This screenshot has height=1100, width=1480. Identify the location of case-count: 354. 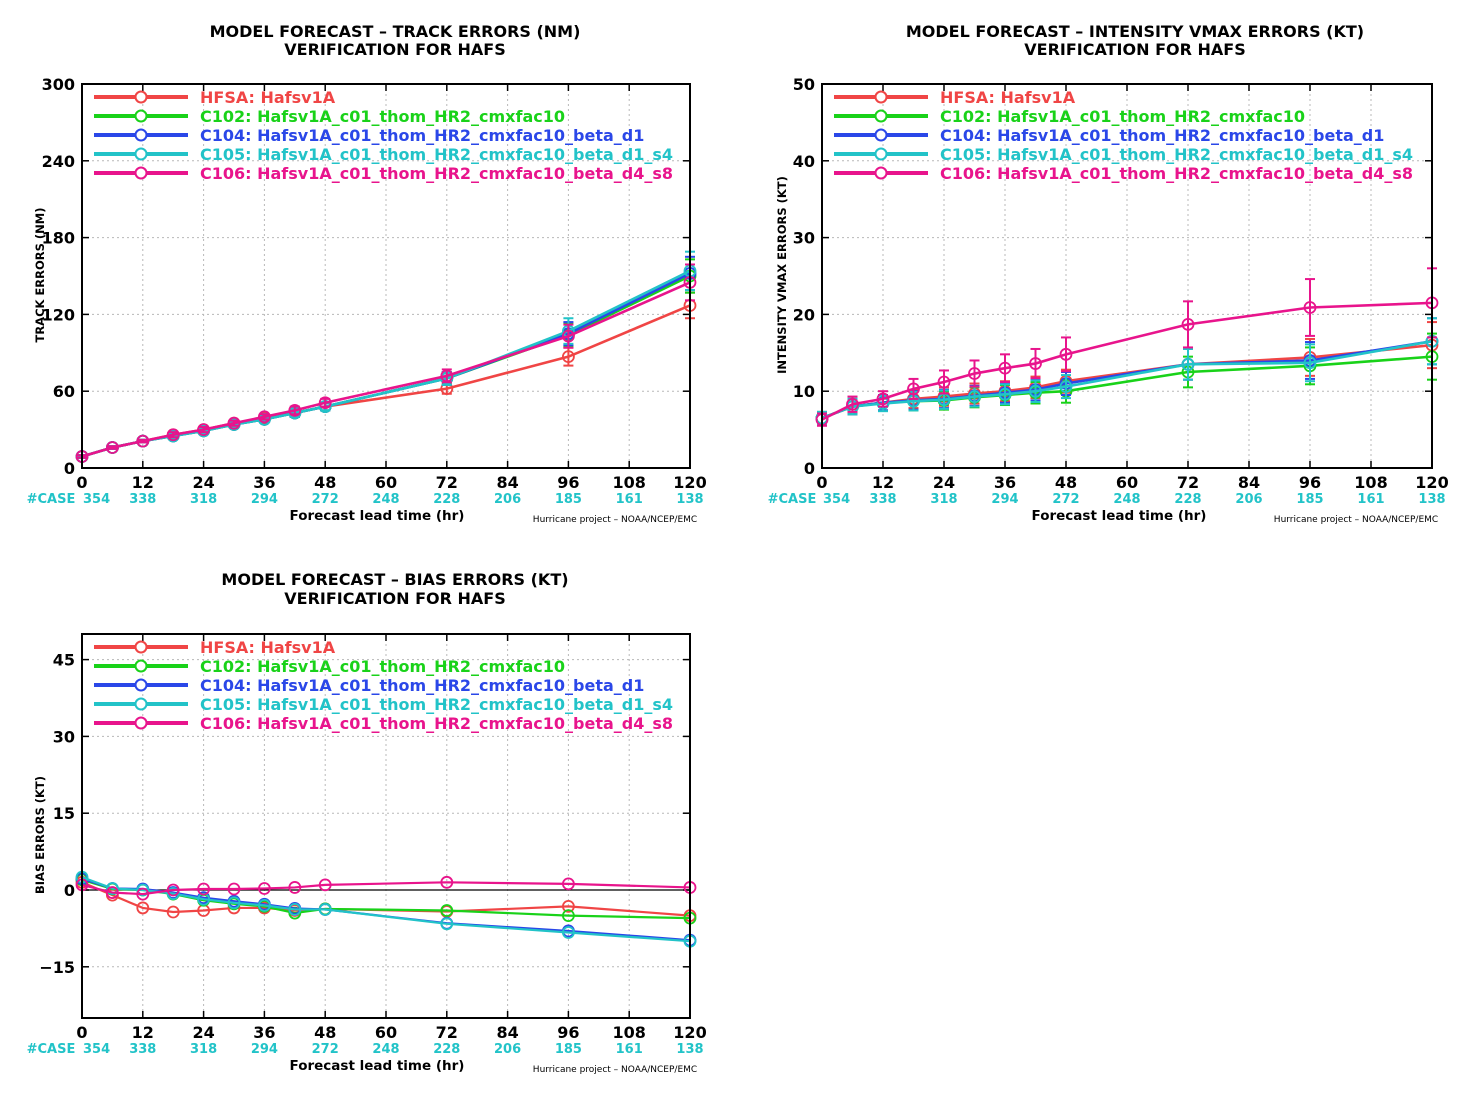
(836, 499).